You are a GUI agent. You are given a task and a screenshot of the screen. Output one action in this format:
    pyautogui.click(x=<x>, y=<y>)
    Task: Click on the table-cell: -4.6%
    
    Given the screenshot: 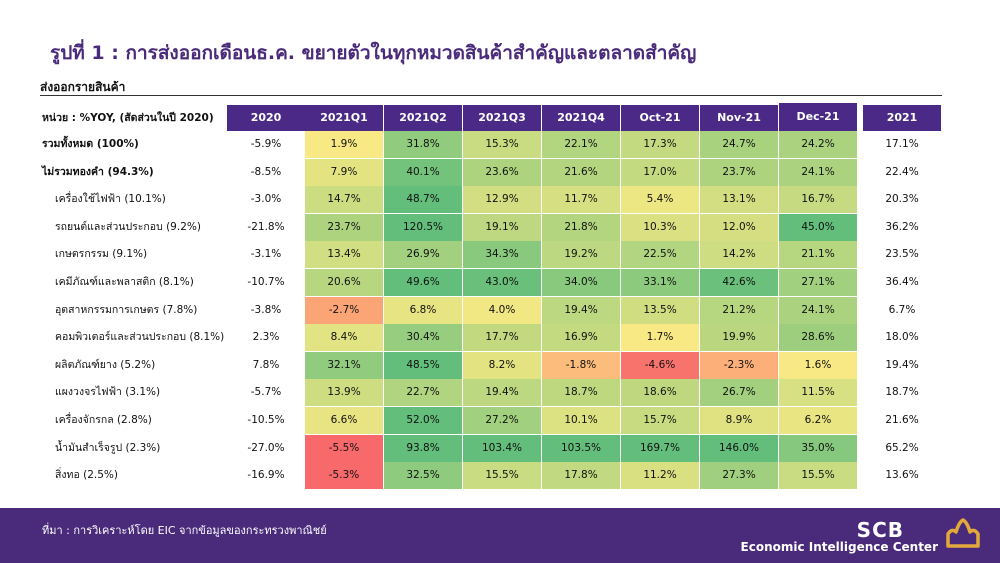 What is the action you would take?
    pyautogui.click(x=660, y=365)
    